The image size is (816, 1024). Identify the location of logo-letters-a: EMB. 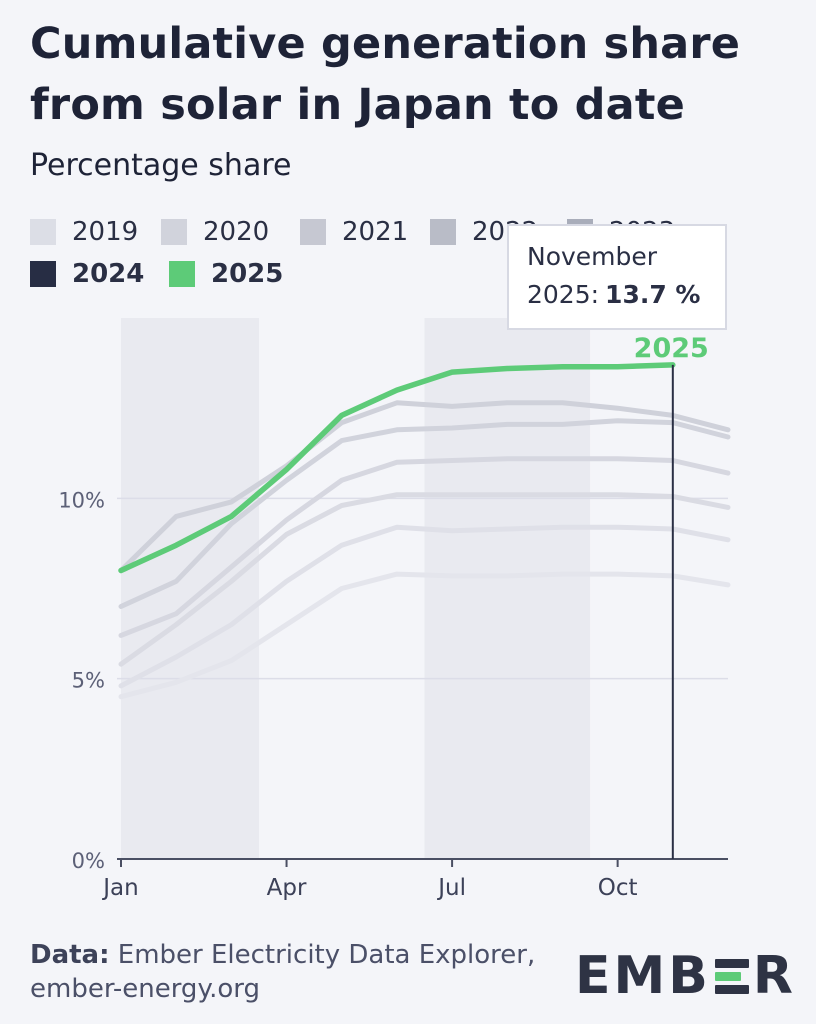
(643, 976).